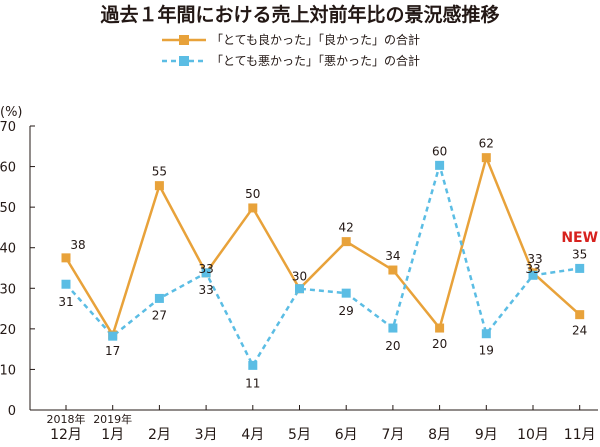 The image size is (600, 447). What do you see at coordinates (8, 249) in the screenshot?
I see `y-tick-label: 40` at bounding box center [8, 249].